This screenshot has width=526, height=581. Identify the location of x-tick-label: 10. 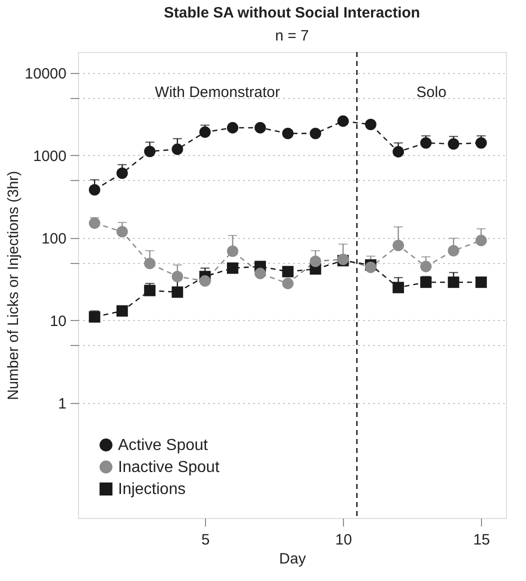
(343, 540).